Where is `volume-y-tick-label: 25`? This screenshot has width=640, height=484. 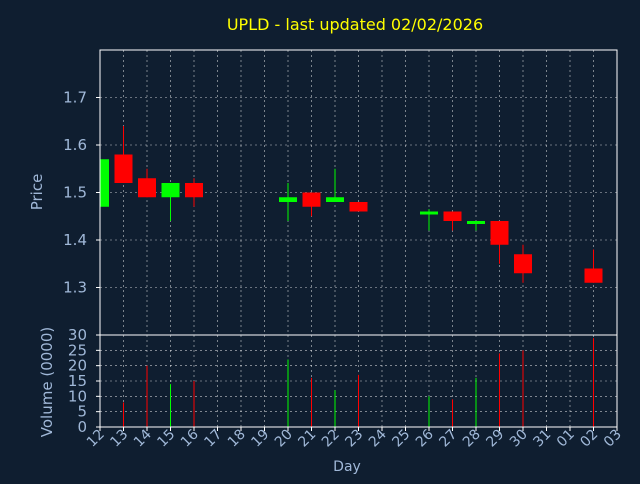 volume-y-tick-label: 25 is located at coordinates (77, 350).